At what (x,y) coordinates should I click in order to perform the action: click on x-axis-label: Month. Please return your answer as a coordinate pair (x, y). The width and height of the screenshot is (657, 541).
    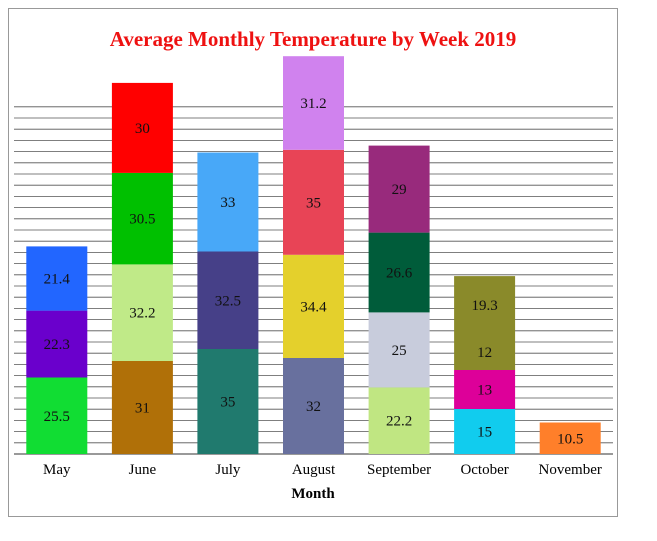
    Looking at the image, I should click on (313, 494).